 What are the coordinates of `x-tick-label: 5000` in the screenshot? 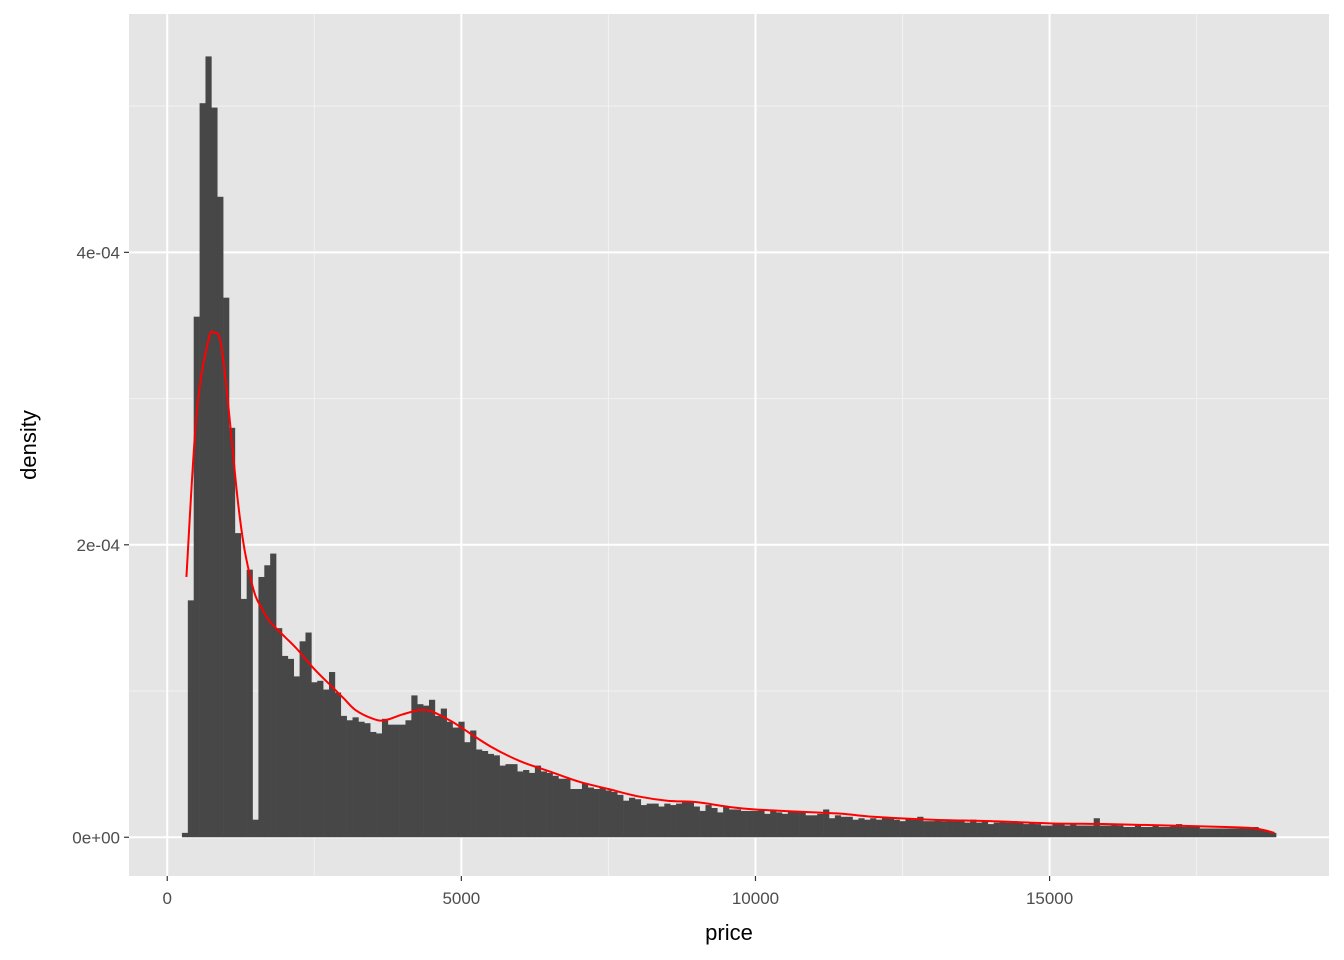 It's located at (461, 898).